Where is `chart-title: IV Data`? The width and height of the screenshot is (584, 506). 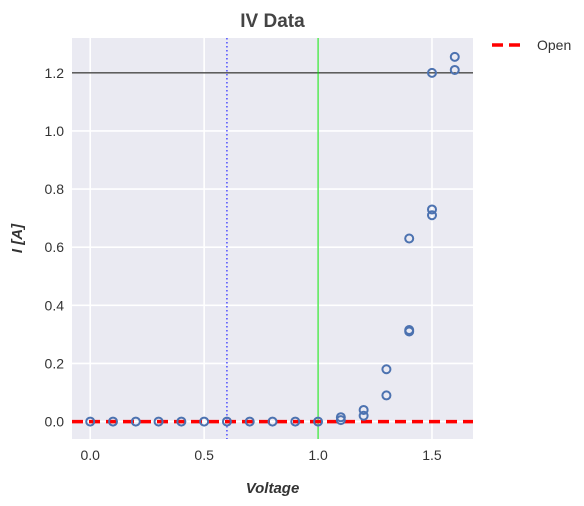
chart-title: IV Data is located at coordinates (272, 21).